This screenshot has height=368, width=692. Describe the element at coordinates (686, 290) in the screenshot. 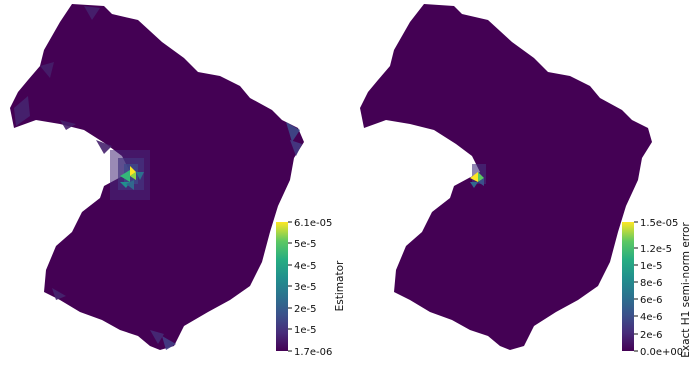

I see `colorbar-title: Exact H1 semi-norm error` at that location.